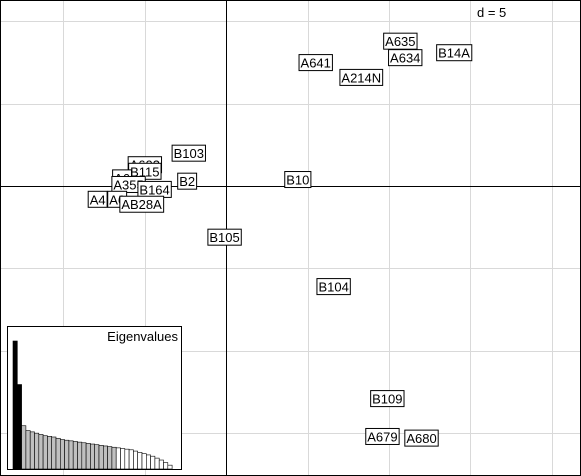 This screenshot has width=581, height=476. I want to click on point-label: B10, so click(298, 180).